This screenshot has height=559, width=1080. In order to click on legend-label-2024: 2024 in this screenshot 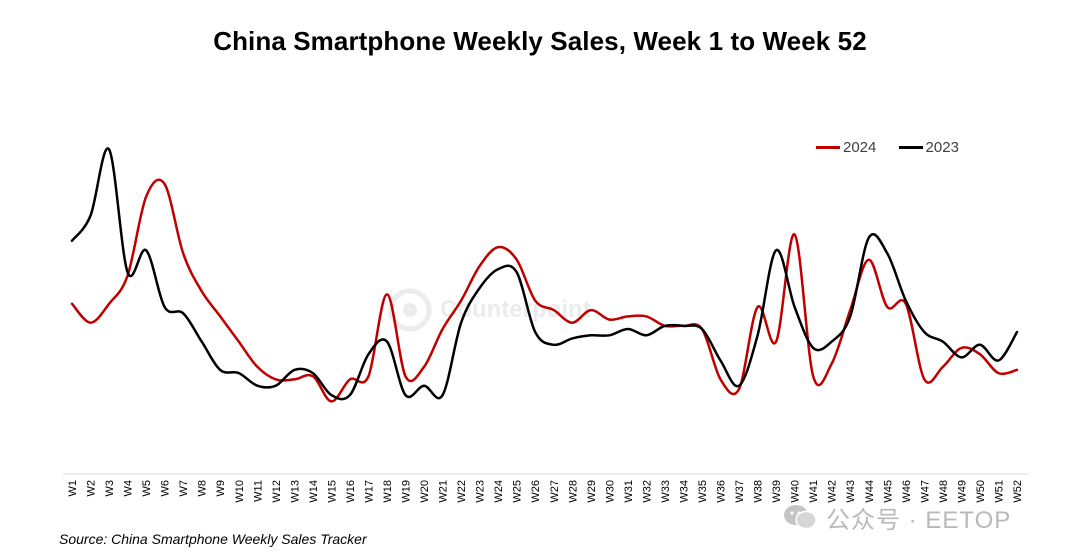, I will do `click(860, 147)`.